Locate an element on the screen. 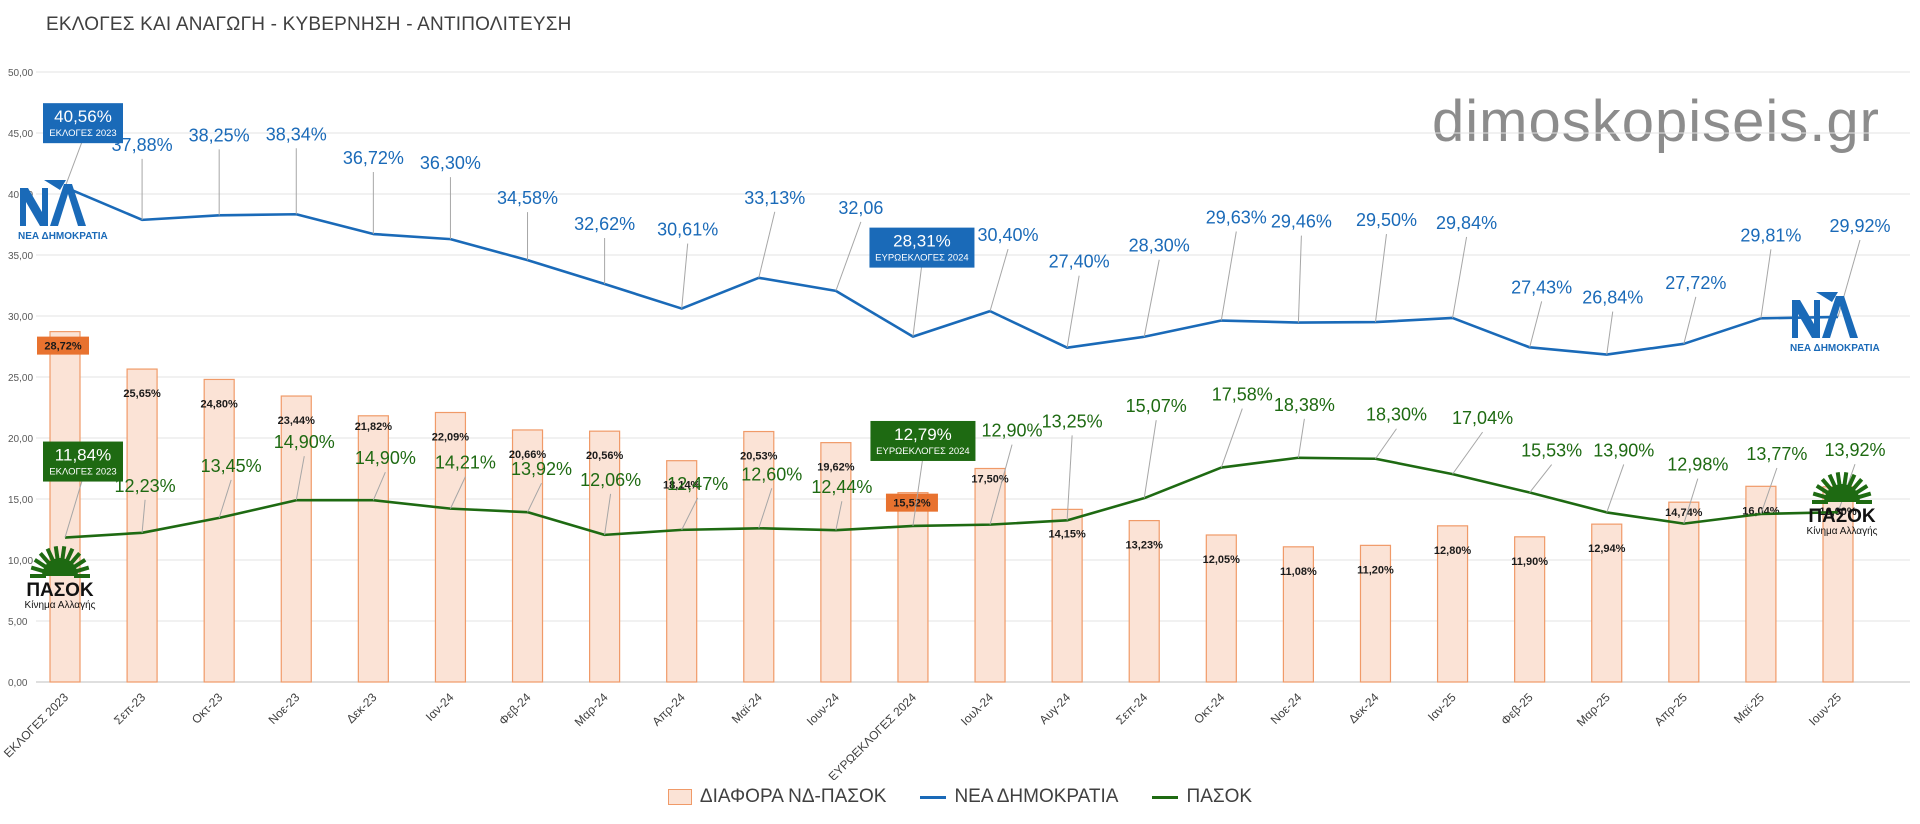 Image resolution: width=1920 pixels, height=824 pixels. legend-swatch-pasok is located at coordinates (1165, 797).